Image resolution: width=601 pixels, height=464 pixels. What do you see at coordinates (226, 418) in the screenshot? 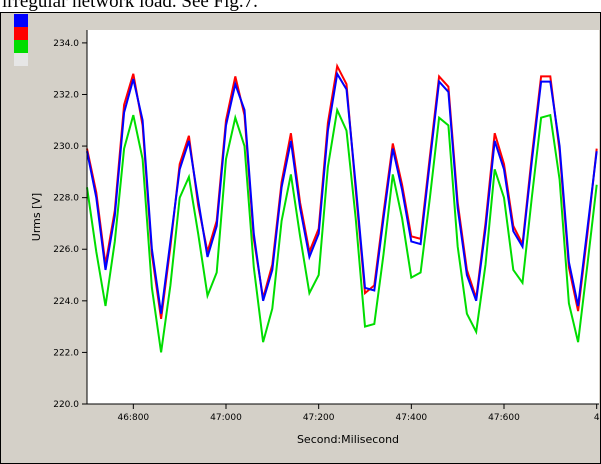
I see `x-tick-label: 47:000` at bounding box center [226, 418].